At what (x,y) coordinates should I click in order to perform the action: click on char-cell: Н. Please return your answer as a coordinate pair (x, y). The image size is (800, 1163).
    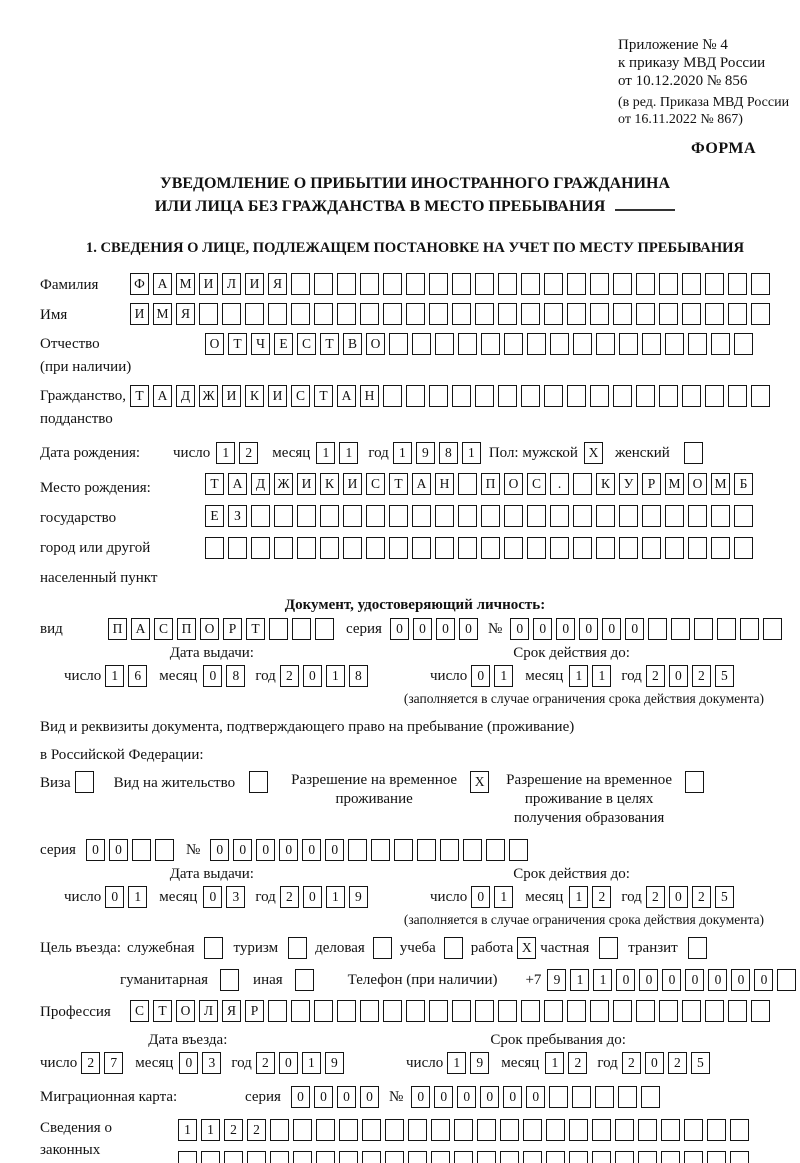
    Looking at the image, I should click on (369, 396).